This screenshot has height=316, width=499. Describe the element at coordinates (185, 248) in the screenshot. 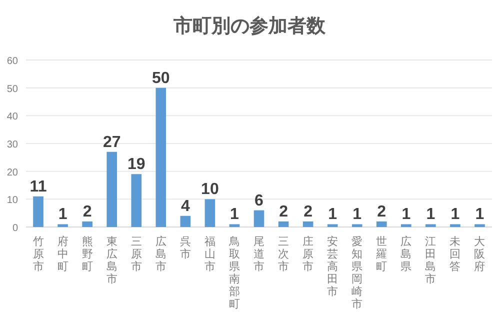

I see `x-tick-label: 呉市` at that location.